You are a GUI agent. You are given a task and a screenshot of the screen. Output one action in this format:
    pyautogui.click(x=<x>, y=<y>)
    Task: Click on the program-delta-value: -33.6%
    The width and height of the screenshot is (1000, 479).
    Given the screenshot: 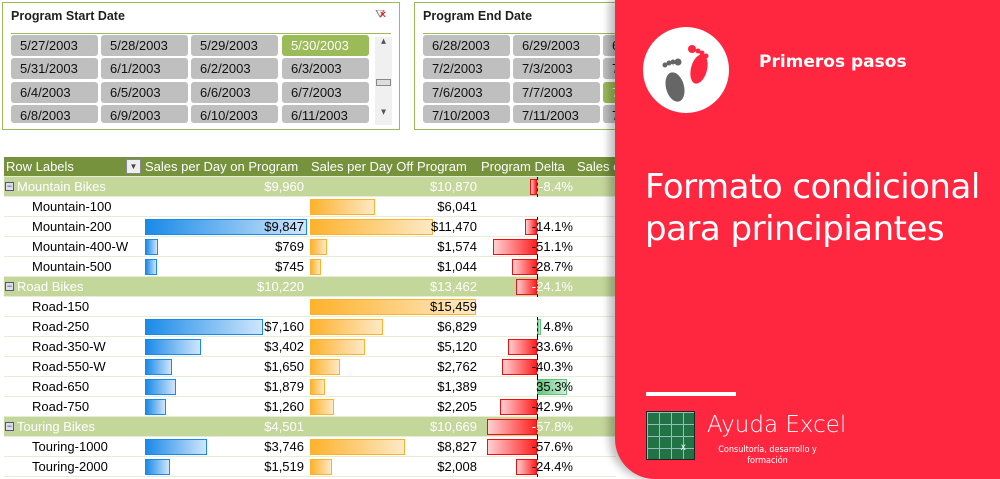 What is the action you would take?
    pyautogui.click(x=552, y=346)
    